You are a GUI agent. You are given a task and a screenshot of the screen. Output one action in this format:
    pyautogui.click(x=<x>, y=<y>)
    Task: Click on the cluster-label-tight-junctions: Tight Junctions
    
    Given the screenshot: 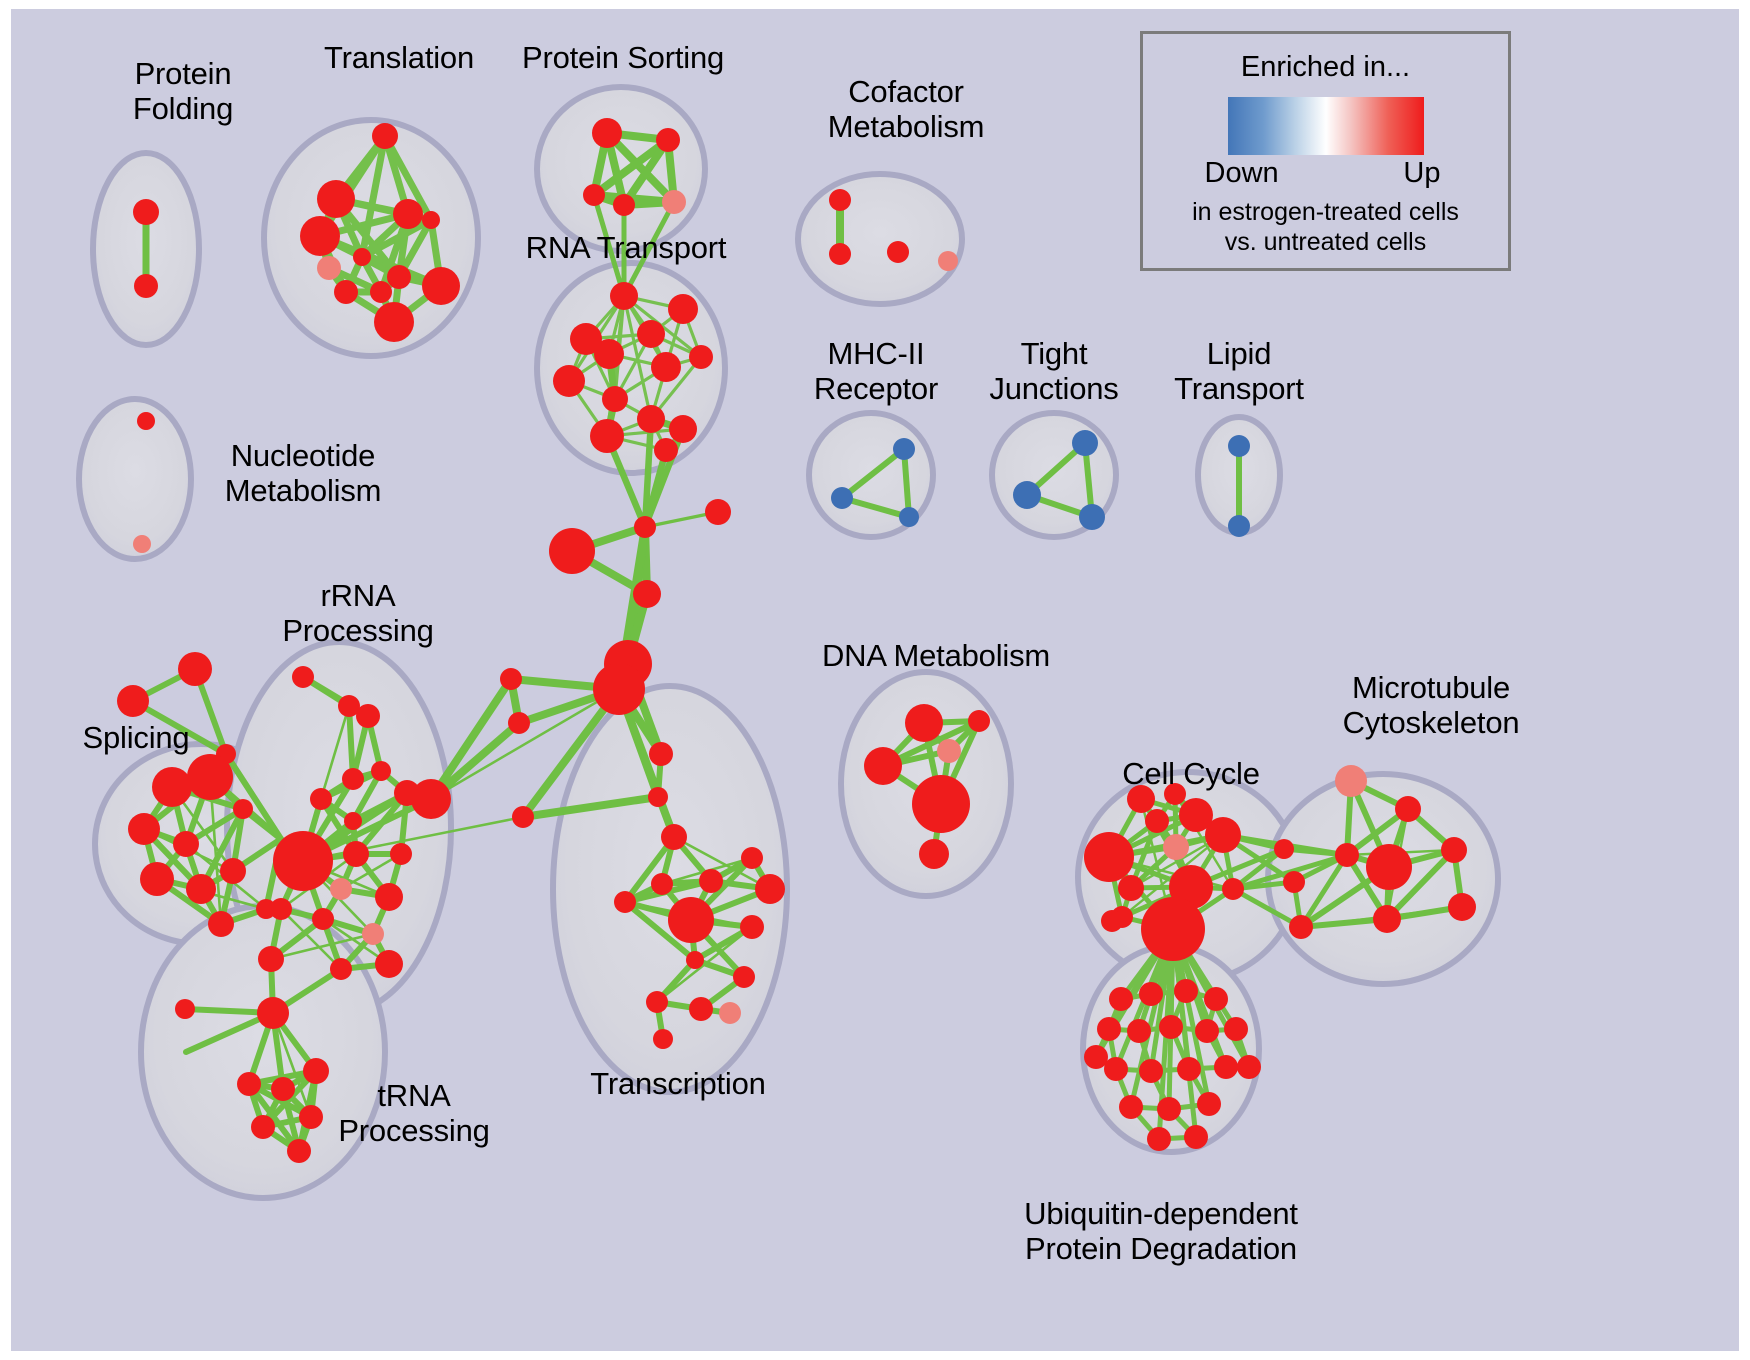 What is the action you would take?
    pyautogui.click(x=1054, y=371)
    